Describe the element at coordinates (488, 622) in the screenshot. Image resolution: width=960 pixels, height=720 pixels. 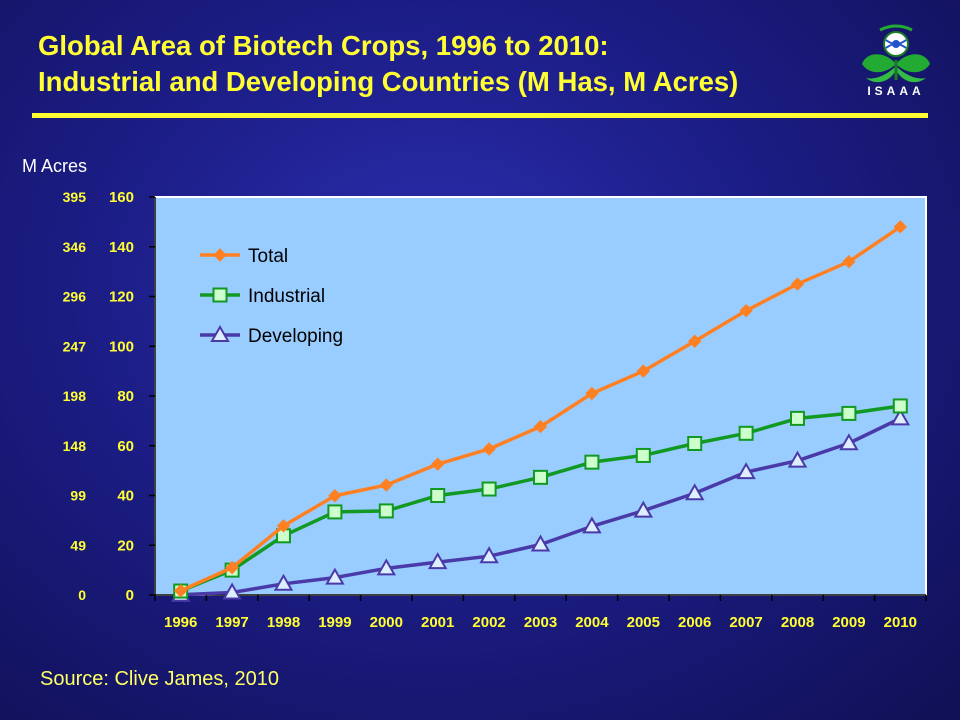
I see `x-tick-label: 2002` at that location.